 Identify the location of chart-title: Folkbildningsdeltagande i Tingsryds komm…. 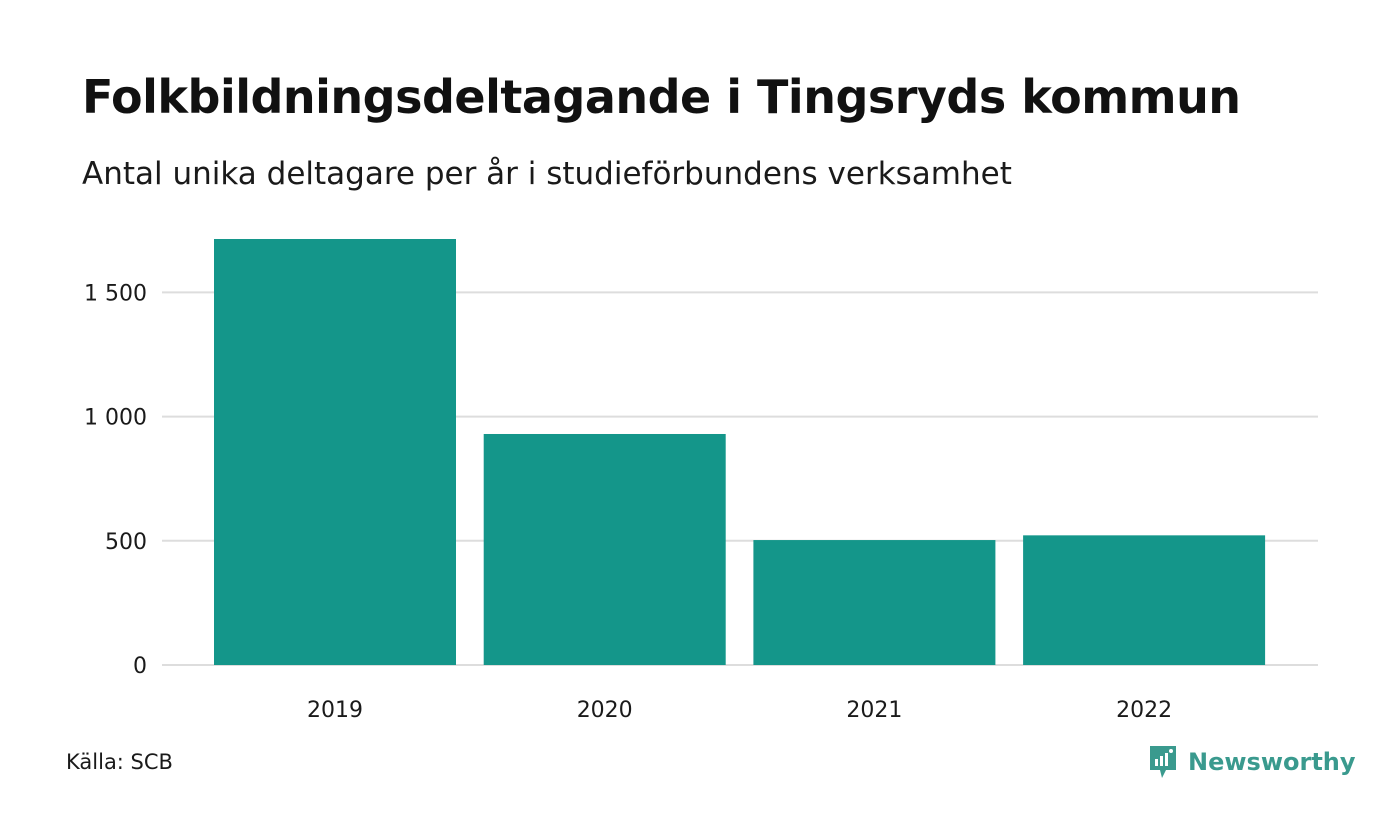
(661, 97).